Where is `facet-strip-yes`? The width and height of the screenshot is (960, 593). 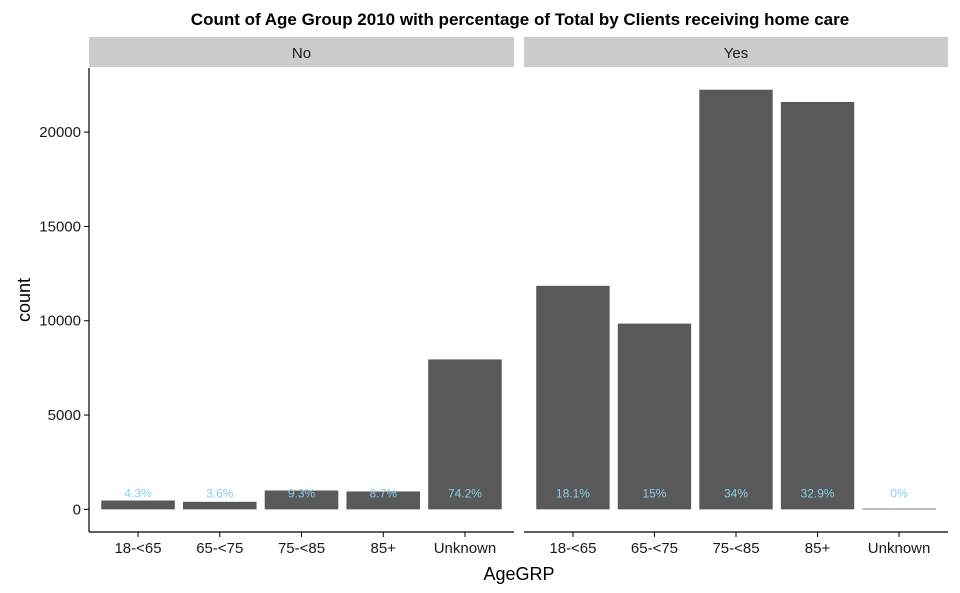
facet-strip-yes is located at coordinates (736, 52).